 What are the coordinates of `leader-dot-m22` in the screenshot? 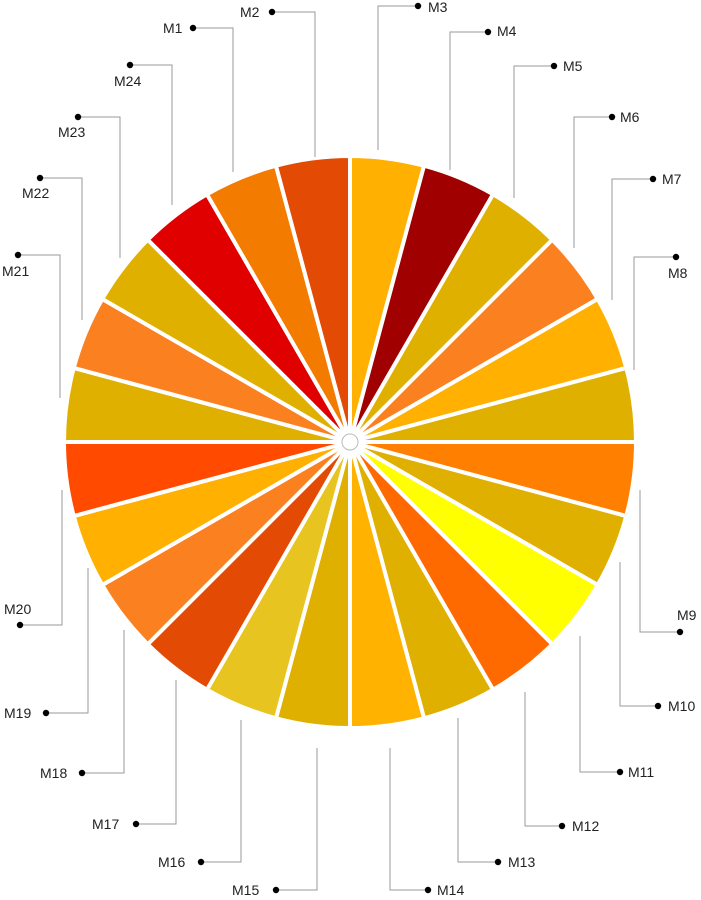 It's located at (40, 178).